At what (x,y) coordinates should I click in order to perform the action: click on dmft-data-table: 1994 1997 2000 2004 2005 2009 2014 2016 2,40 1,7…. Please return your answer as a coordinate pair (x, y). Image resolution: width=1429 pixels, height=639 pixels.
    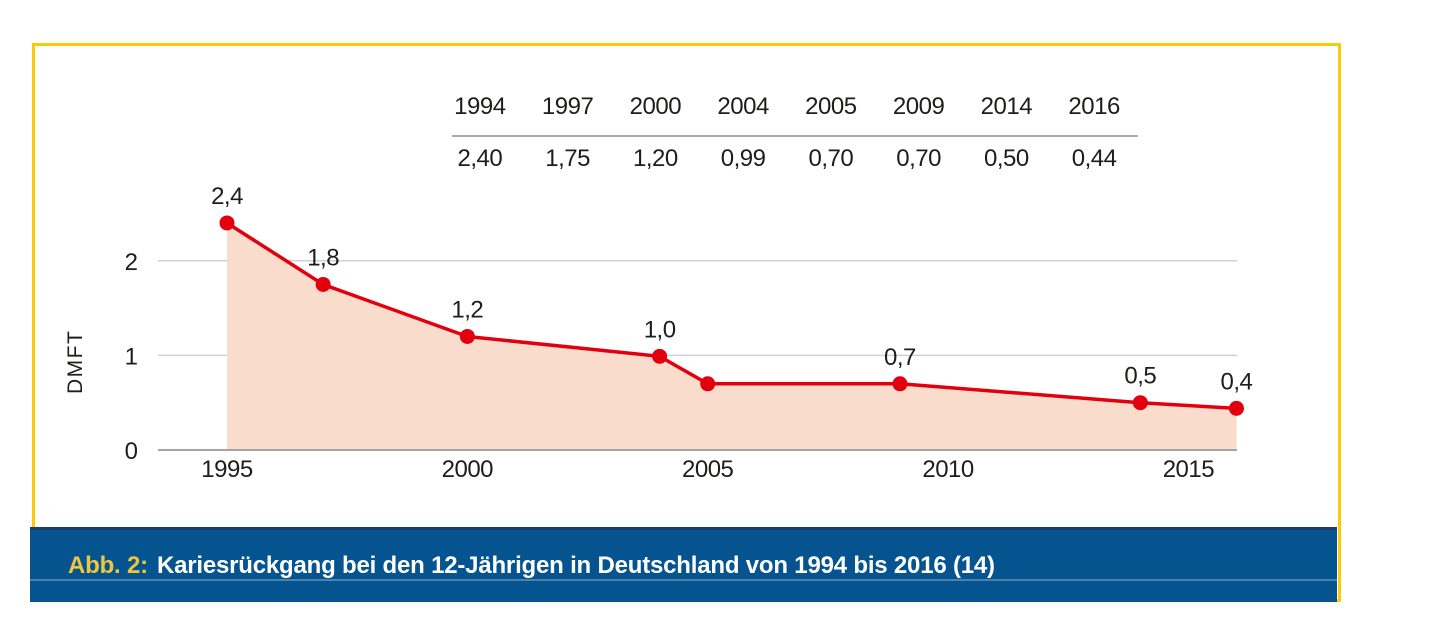
    Looking at the image, I should click on (787, 132).